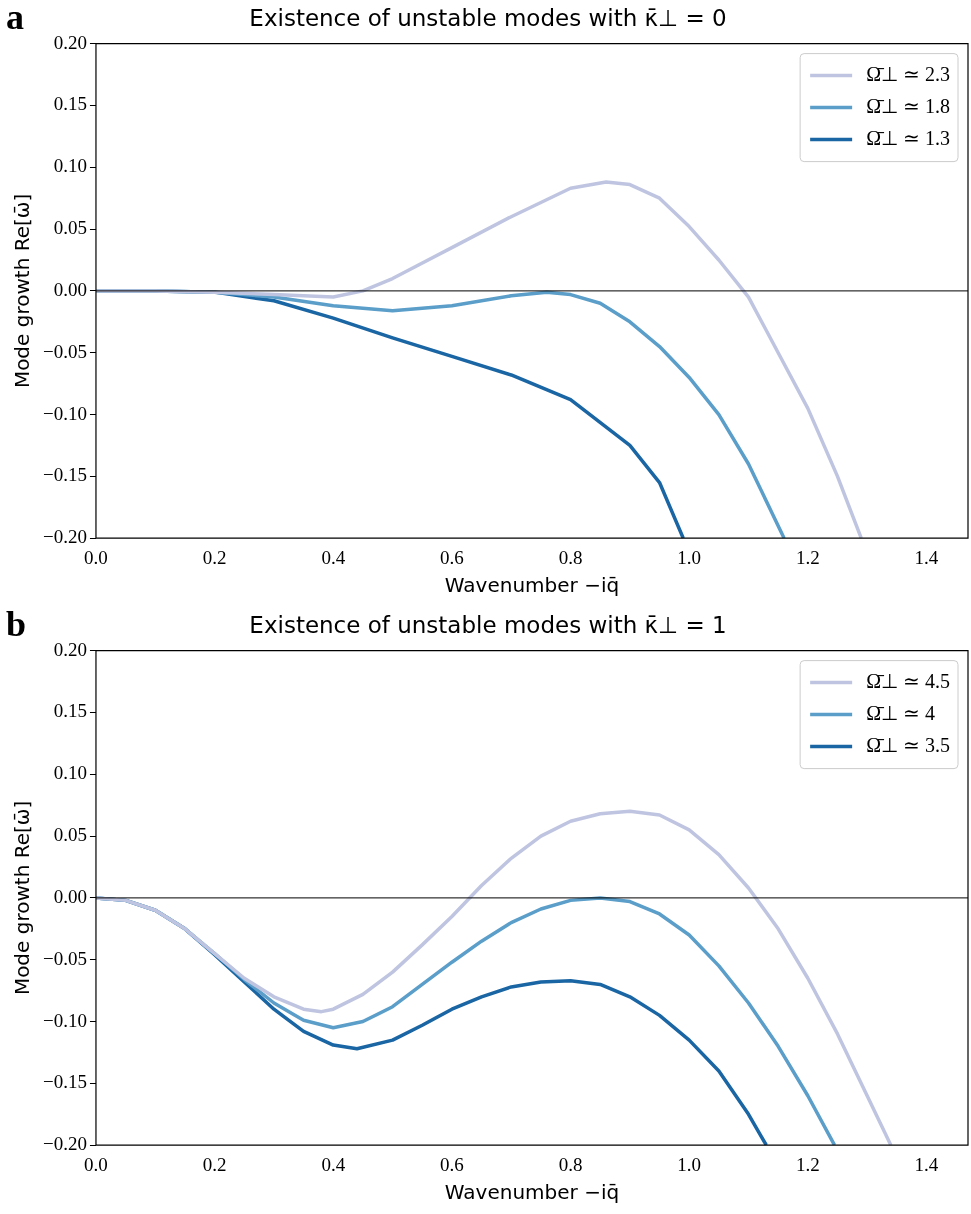 This screenshot has width=971, height=1214. What do you see at coordinates (488, 17) in the screenshot?
I see `chart-title: Existence of unstable modes with κ̄⊥ = 0` at bounding box center [488, 17].